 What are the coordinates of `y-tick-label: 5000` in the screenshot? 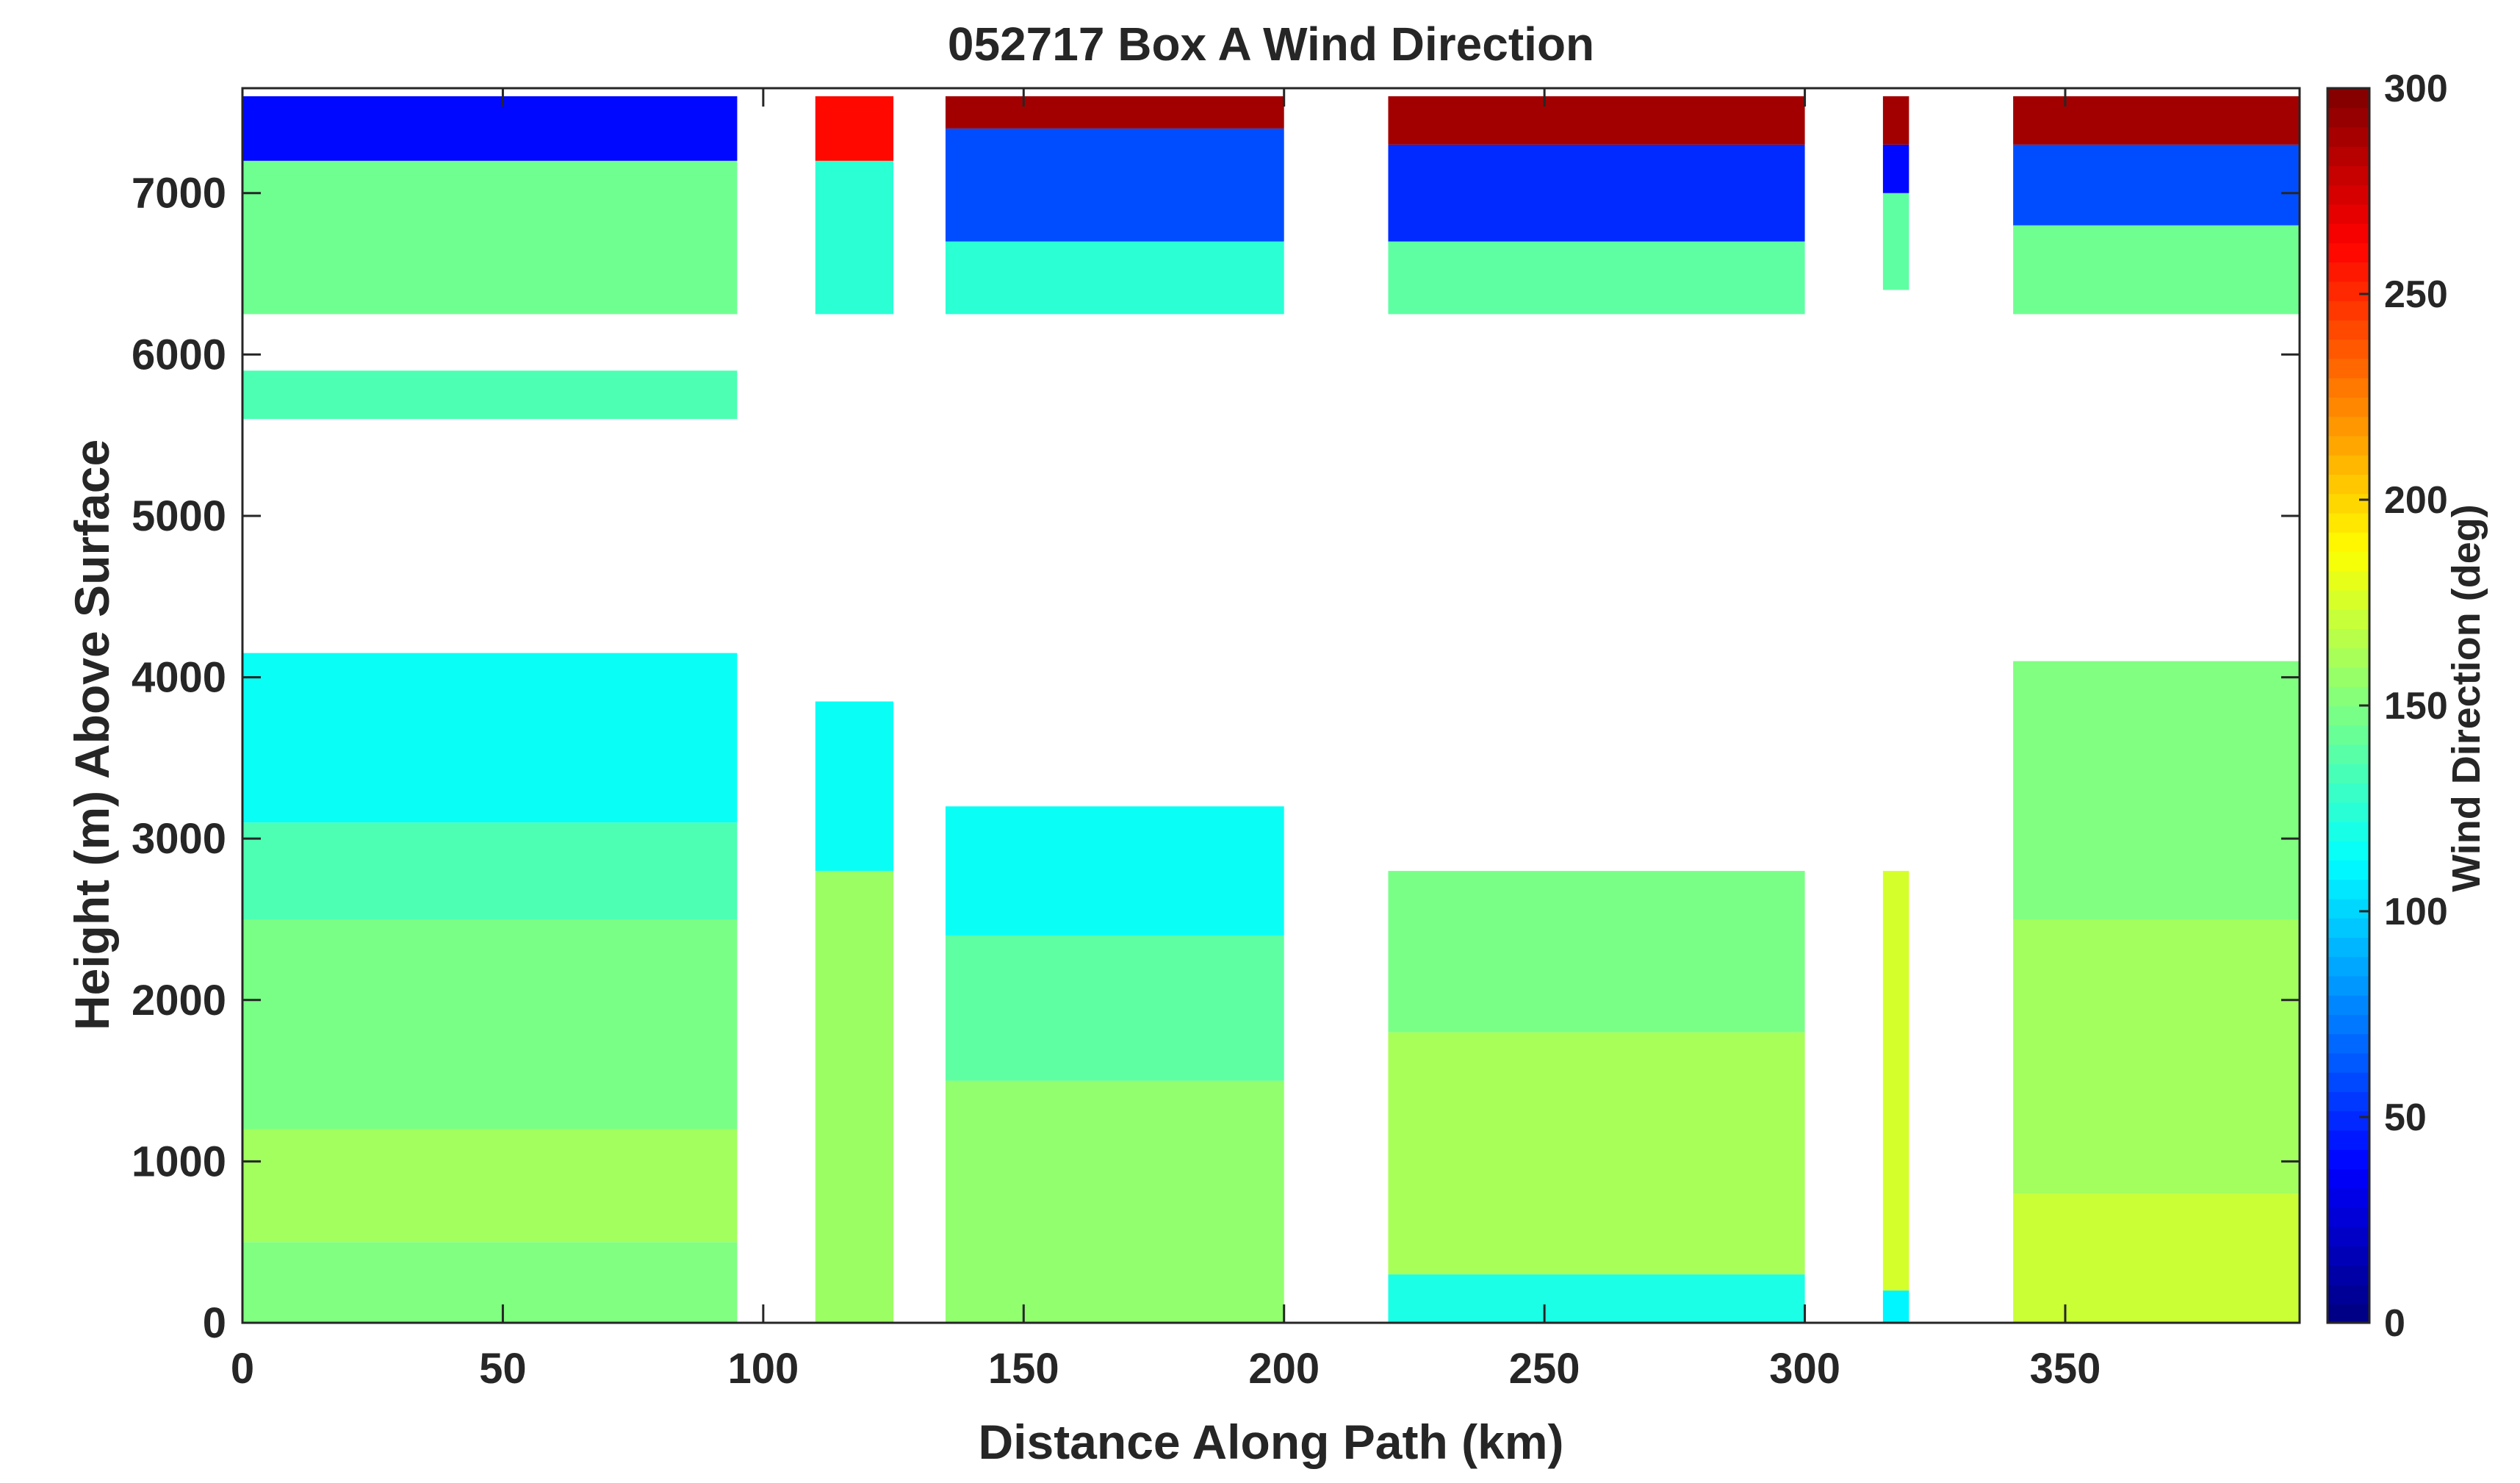 It's located at (179, 516).